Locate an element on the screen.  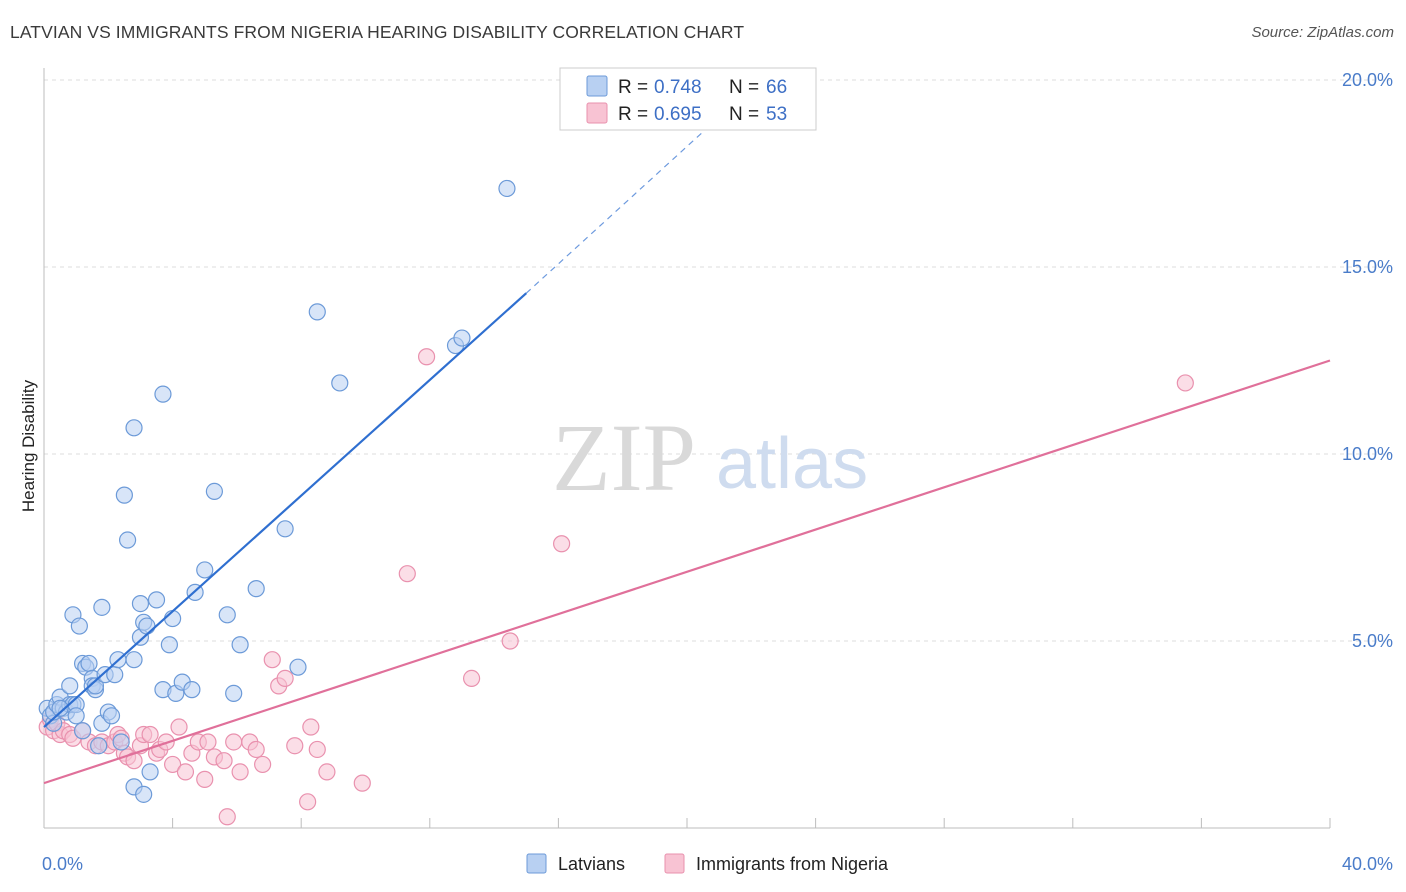
y-tick-label: 10.0% is located at coordinates (1367, 454).